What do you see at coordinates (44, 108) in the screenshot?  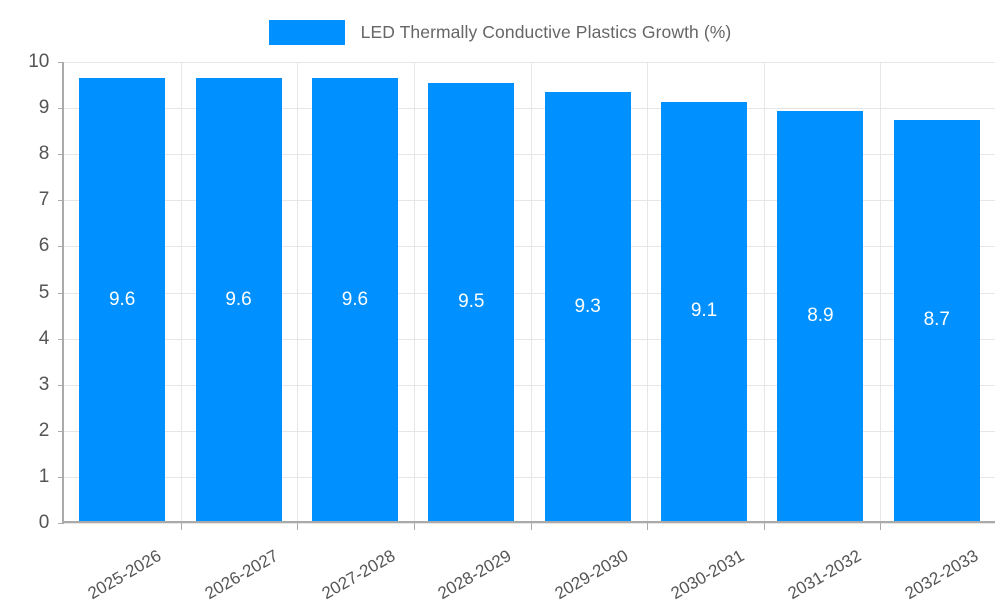 I see `y-axis-tick-label: 9` at bounding box center [44, 108].